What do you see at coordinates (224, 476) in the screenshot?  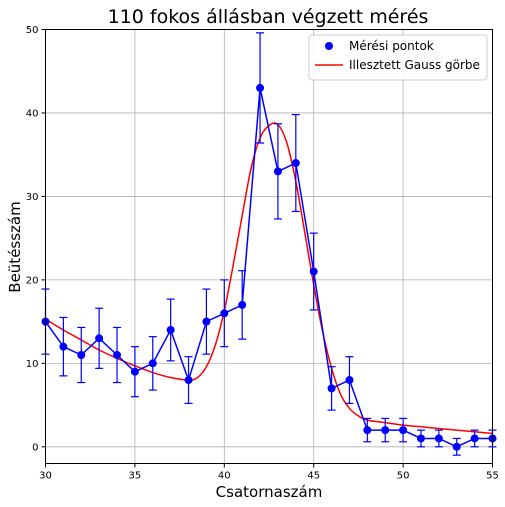 I see `x-tick-label: 40` at bounding box center [224, 476].